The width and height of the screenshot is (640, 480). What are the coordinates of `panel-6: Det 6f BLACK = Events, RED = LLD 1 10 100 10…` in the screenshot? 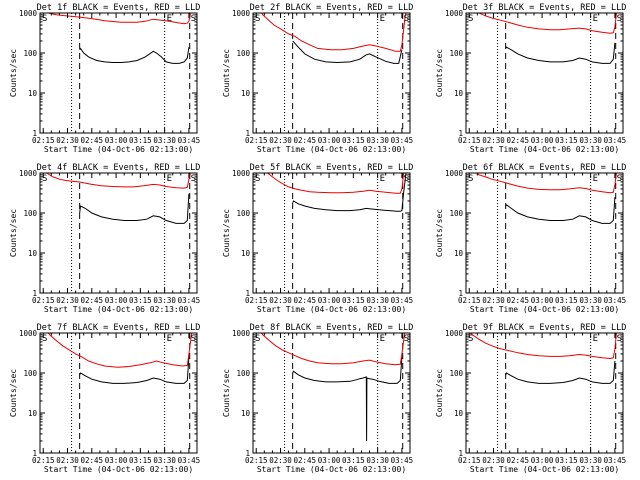 It's located at (530, 238).